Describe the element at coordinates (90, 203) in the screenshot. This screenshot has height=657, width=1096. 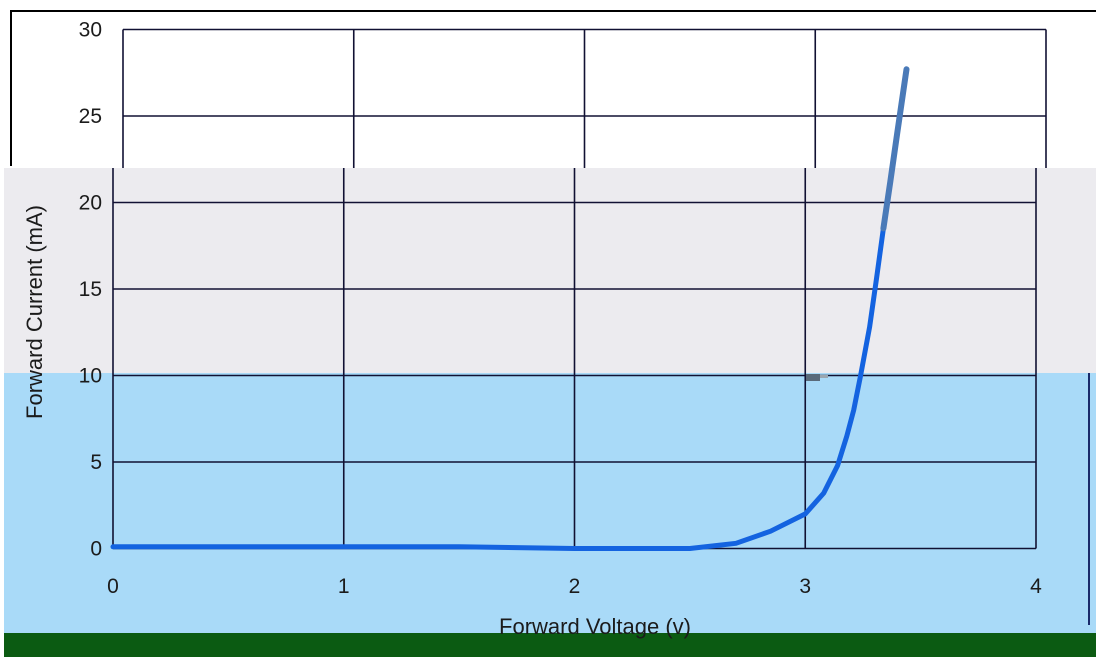
I see `y-tick-label: 20` at that location.